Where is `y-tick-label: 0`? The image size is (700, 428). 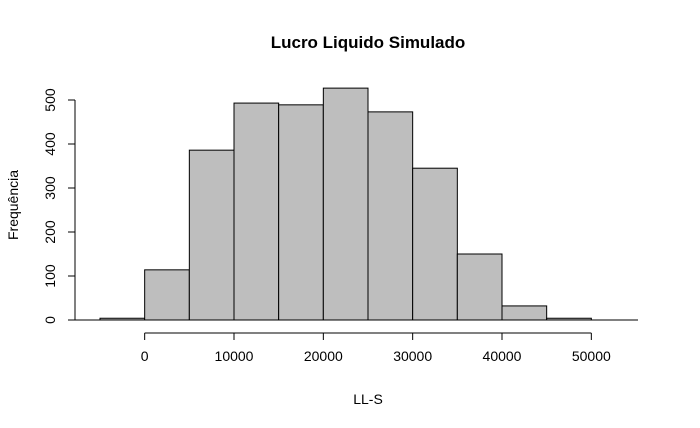
y-tick-label: 0 is located at coordinates (50, 320).